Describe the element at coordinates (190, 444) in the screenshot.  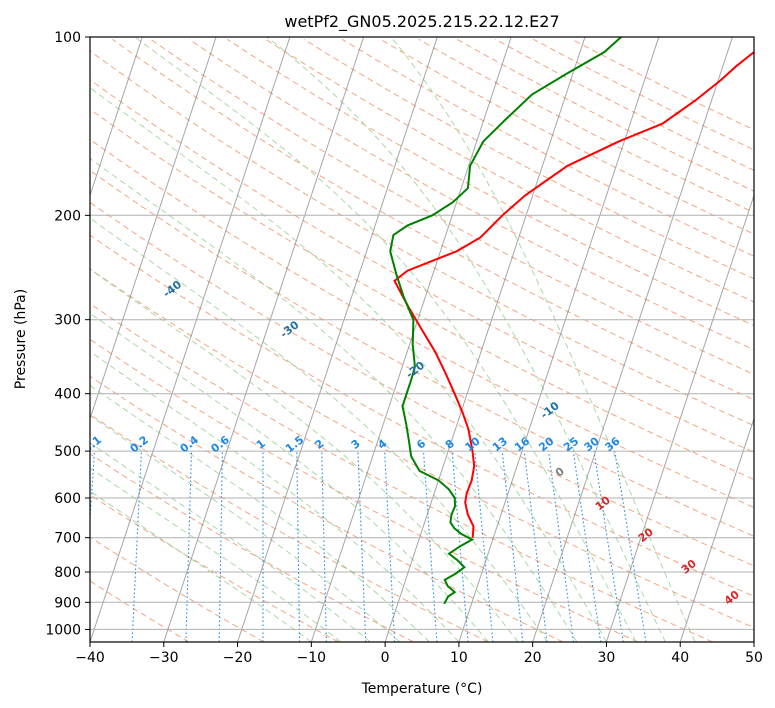
I see `mixing-ratio-label: 0.4` at that location.